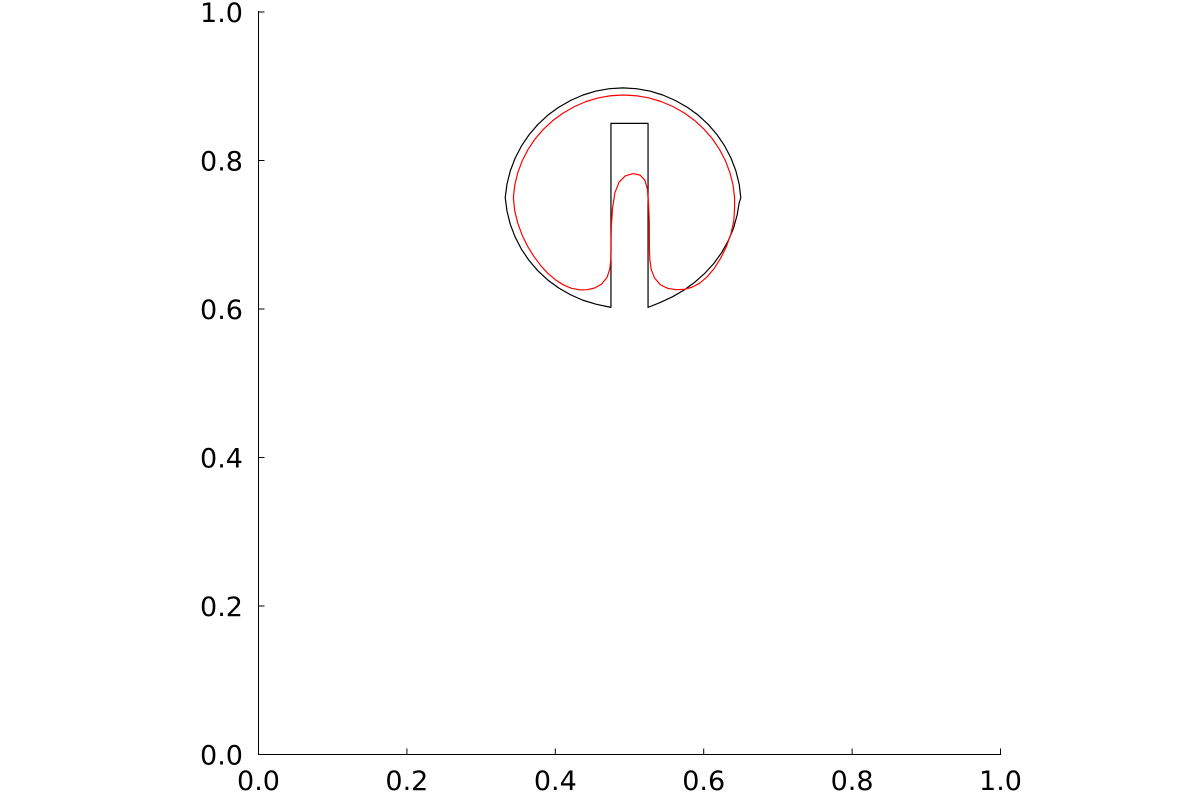 The width and height of the screenshot is (1200, 800). What do you see at coordinates (555, 781) in the screenshot?
I see `x-tick-label: 0.4` at bounding box center [555, 781].